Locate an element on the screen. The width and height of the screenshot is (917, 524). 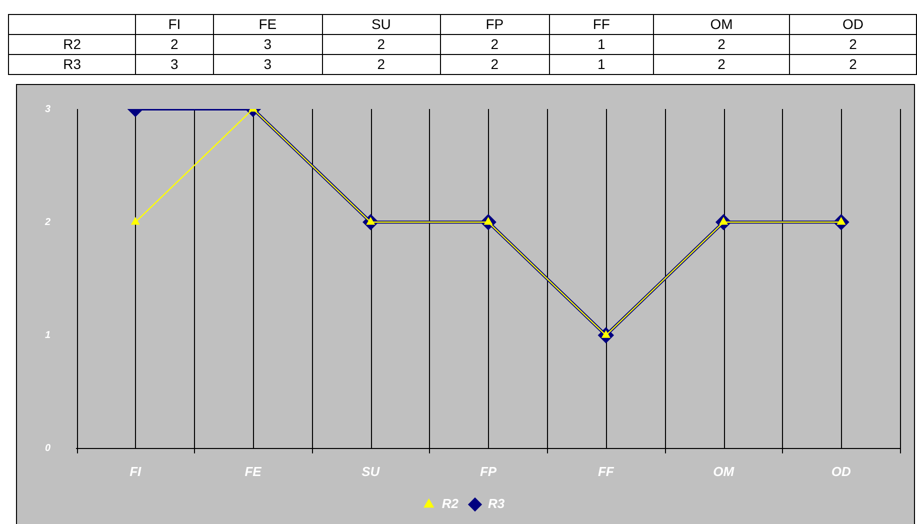
x-tick-label: SU is located at coordinates (371, 471).